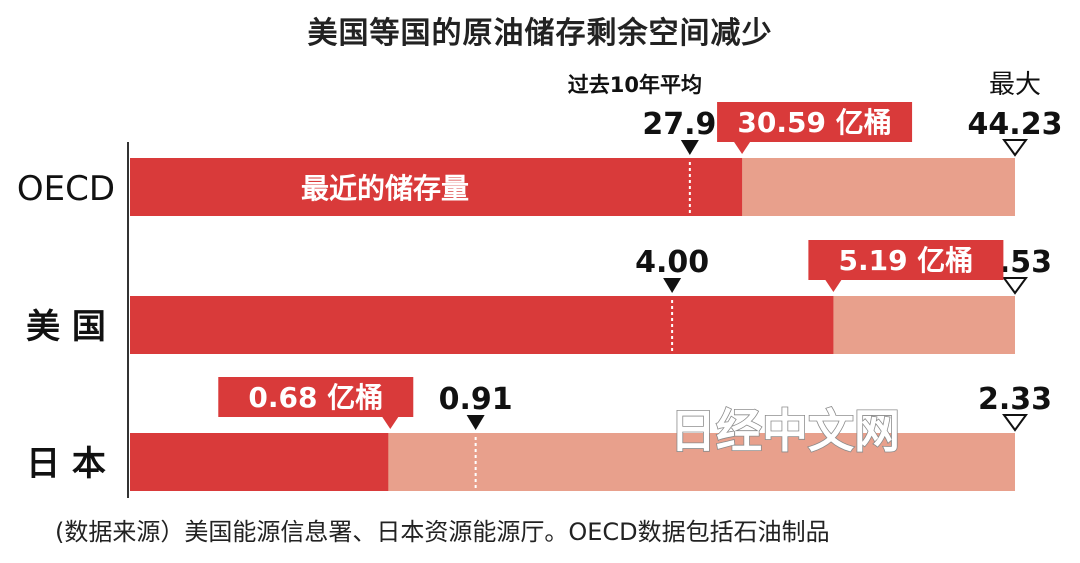 The width and height of the screenshot is (1080, 563). What do you see at coordinates (814, 122) in the screenshot?
I see `current-value-label: 30.59 亿桶` at bounding box center [814, 122].